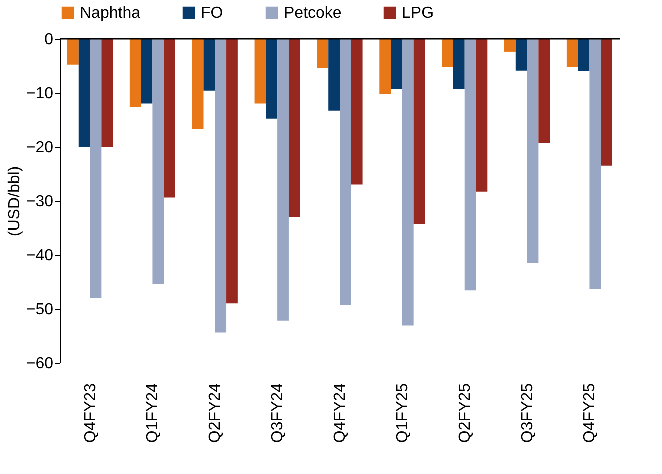 Image resolution: width=662 pixels, height=474 pixels. I want to click on x-tick-label: Q2FY24, so click(215, 413).